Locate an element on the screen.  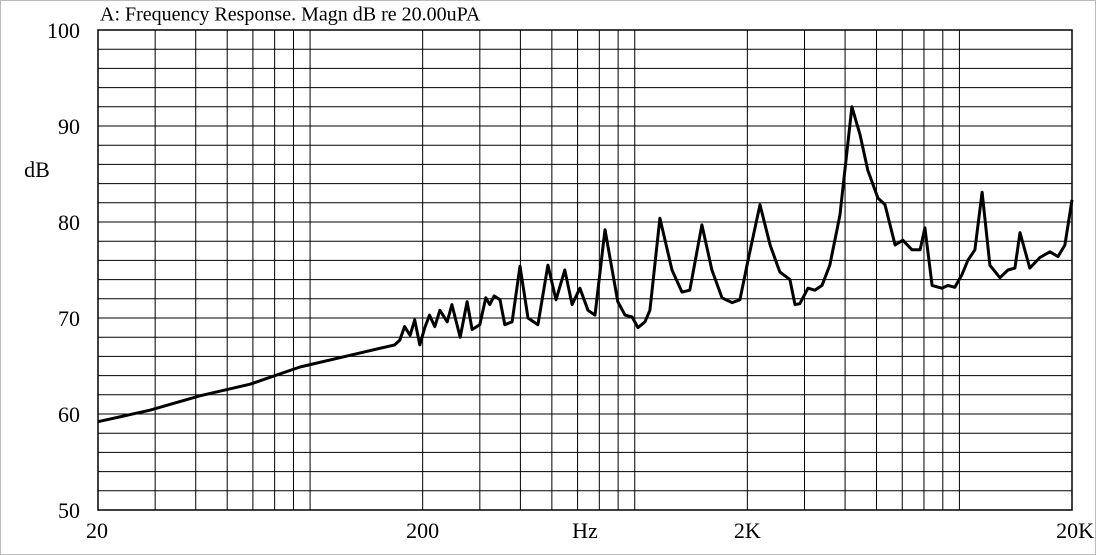
y-tick-label: 60 is located at coordinates (69, 414).